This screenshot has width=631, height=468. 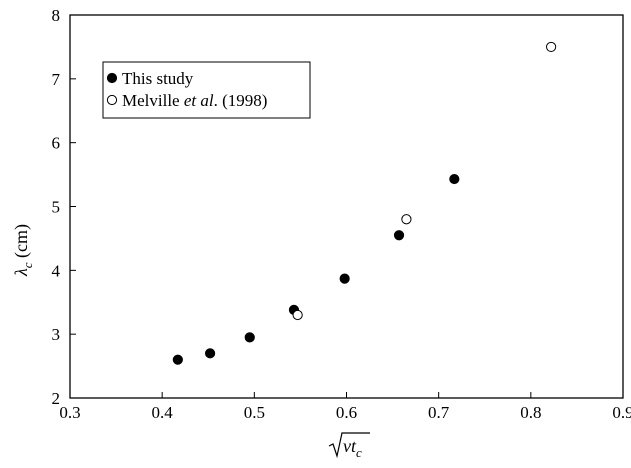 I want to click on x-tick-label: 0.5, so click(x=254, y=412).